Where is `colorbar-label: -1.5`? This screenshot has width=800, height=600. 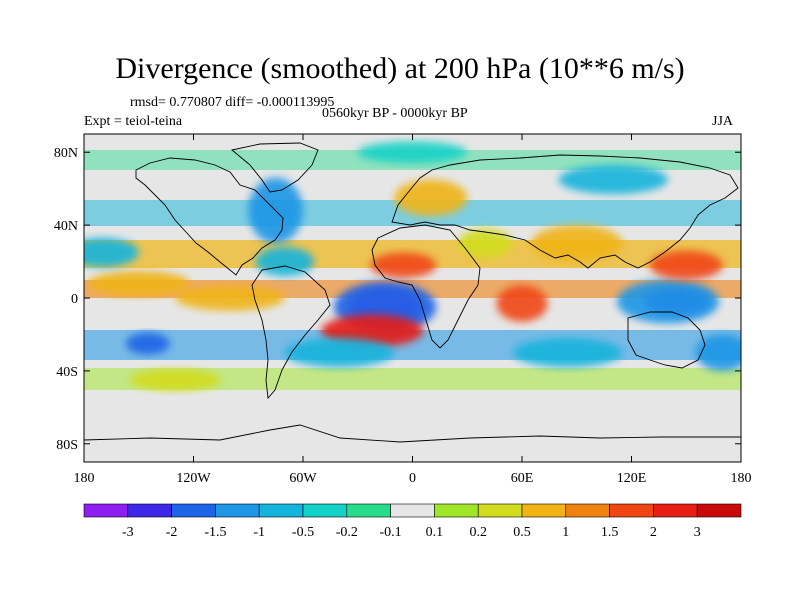
colorbar-label: -1.5 is located at coordinates (215, 532).